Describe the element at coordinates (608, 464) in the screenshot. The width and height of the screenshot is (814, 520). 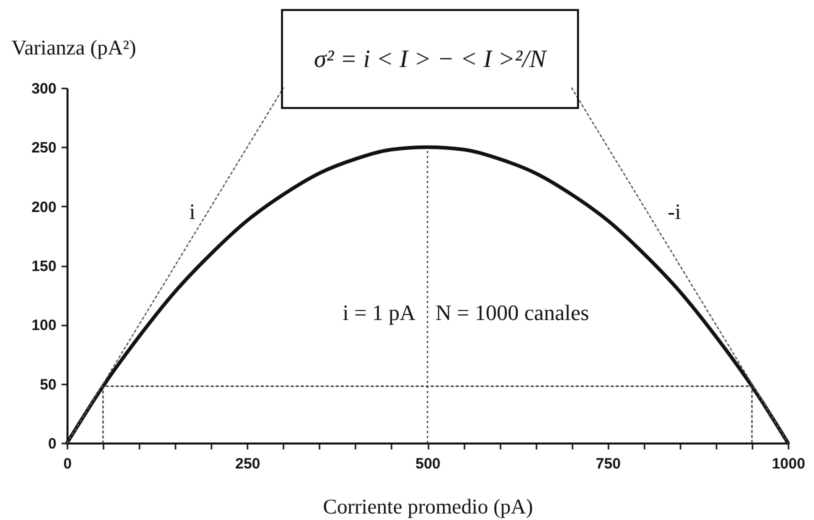
I see `x-tick-label: 750` at that location.